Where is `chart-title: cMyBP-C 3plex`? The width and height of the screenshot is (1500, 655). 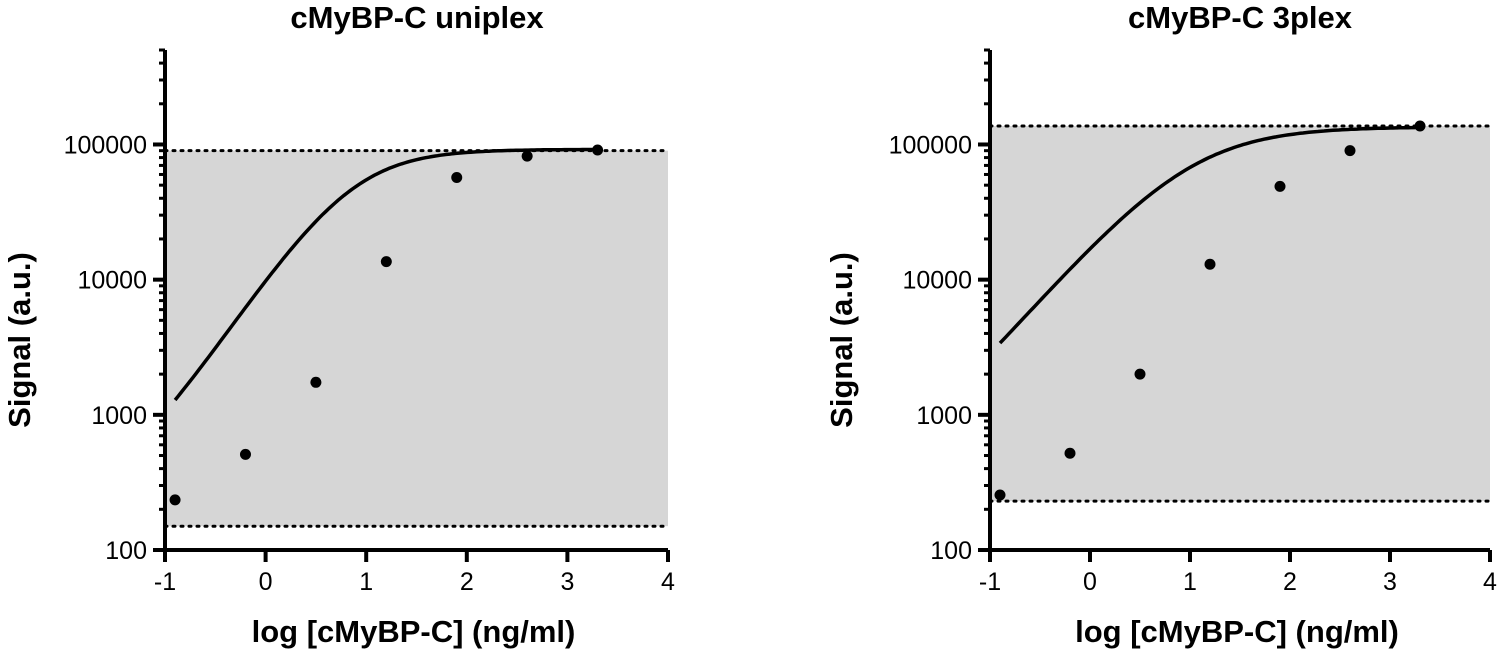
chart-title: cMyBP-C 3plex is located at coordinates (1240, 17).